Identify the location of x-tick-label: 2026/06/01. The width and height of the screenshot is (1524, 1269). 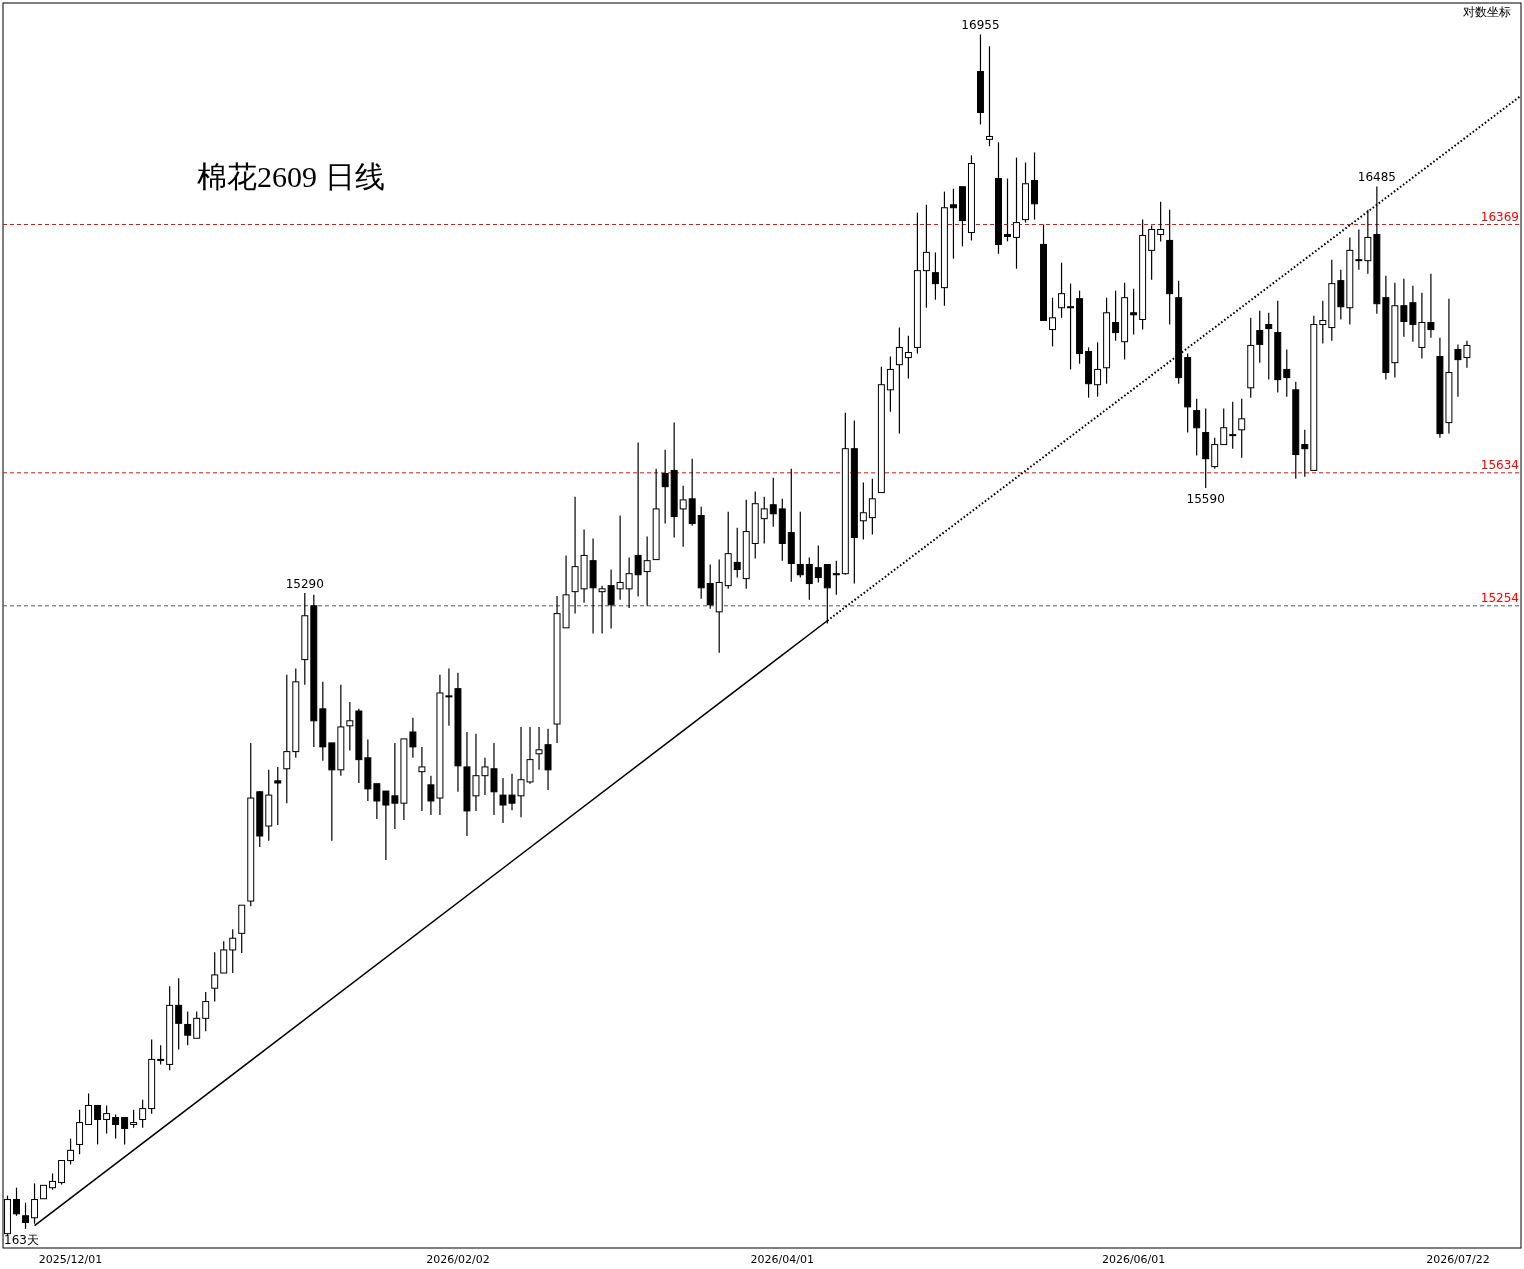
(1133, 1259).